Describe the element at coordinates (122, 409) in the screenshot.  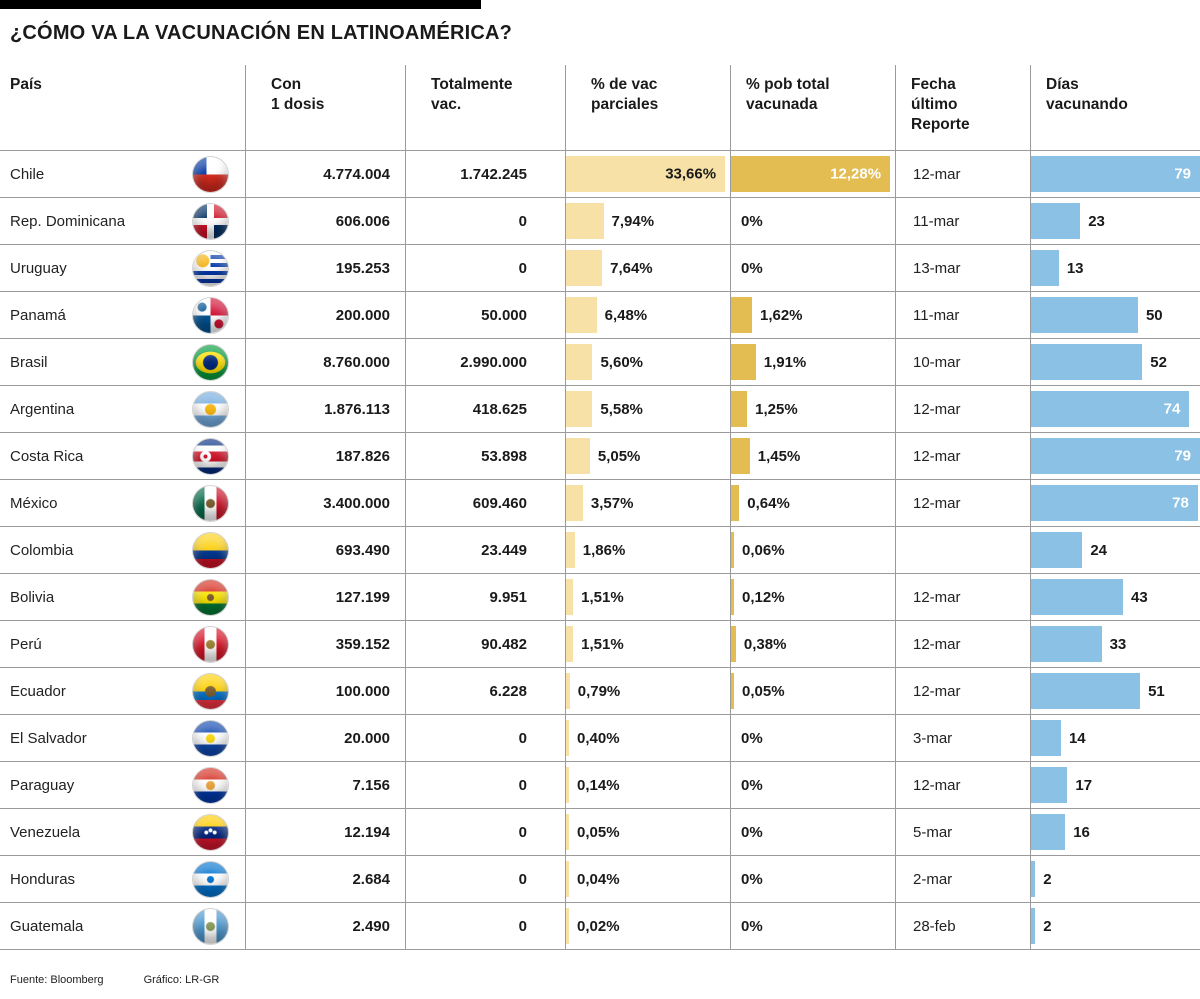
I see `country-cell: Argentina` at that location.